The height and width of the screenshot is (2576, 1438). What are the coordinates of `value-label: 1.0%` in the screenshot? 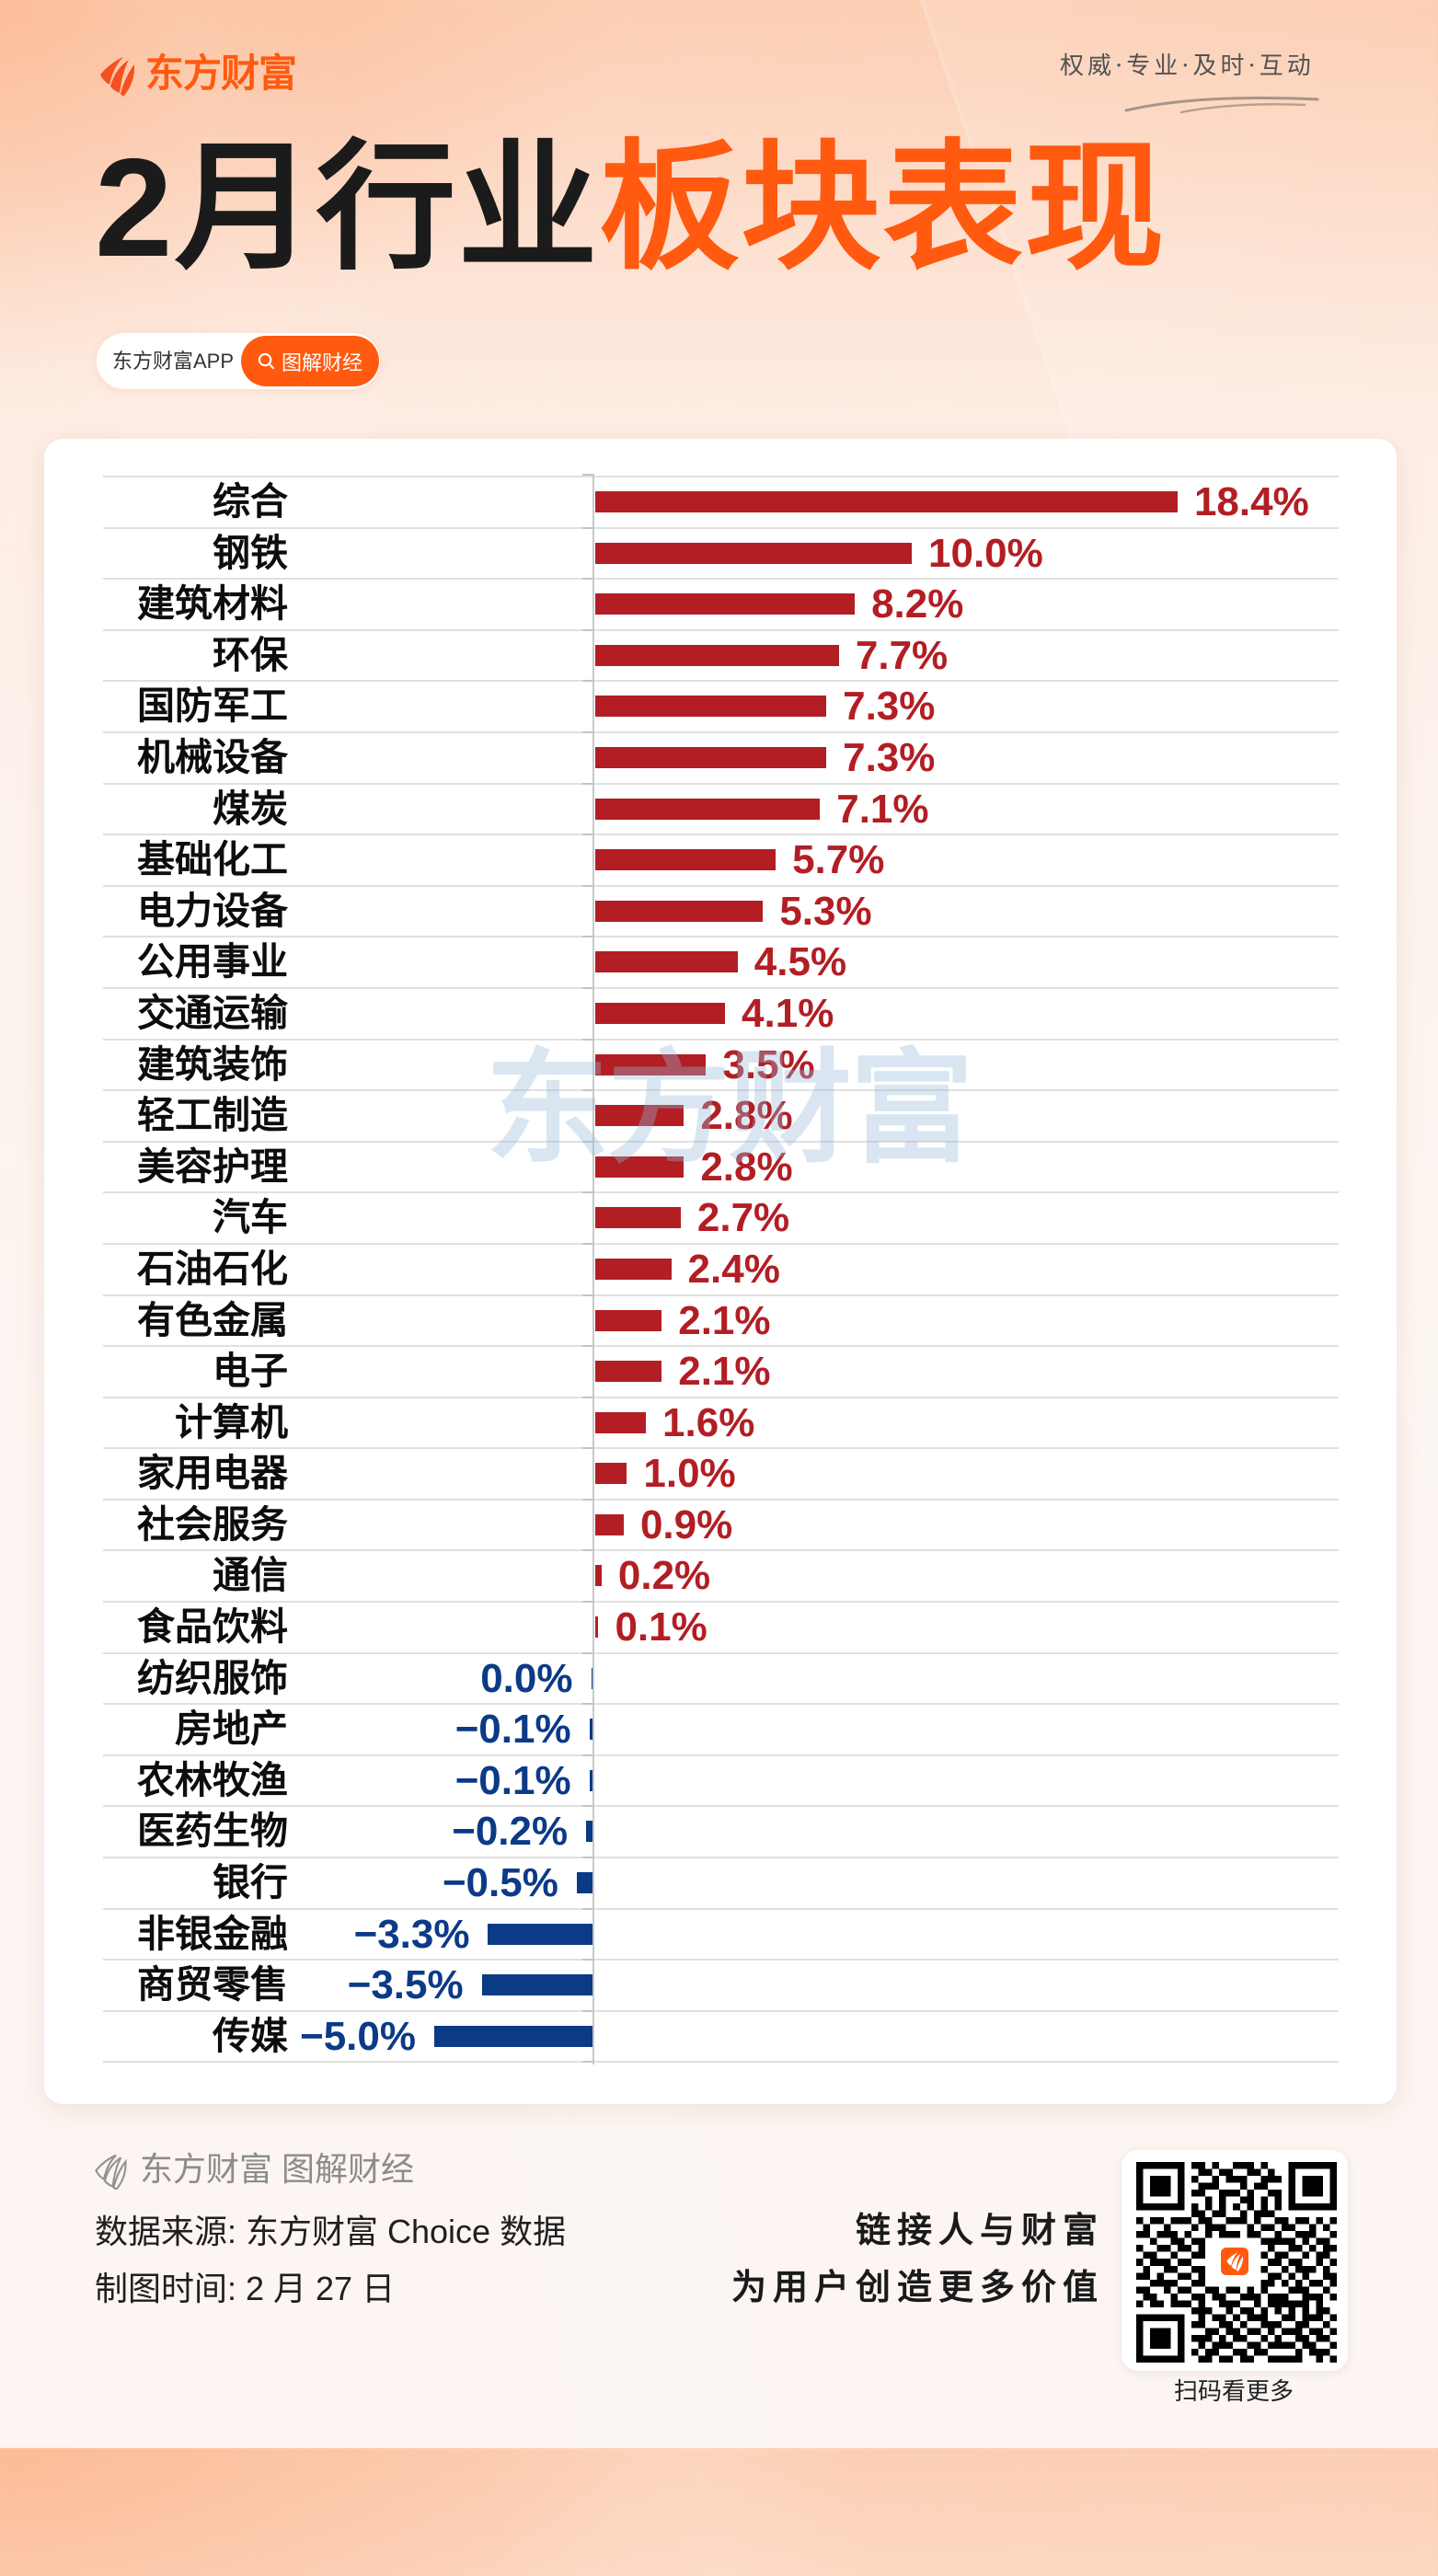 It's located at (689, 1474).